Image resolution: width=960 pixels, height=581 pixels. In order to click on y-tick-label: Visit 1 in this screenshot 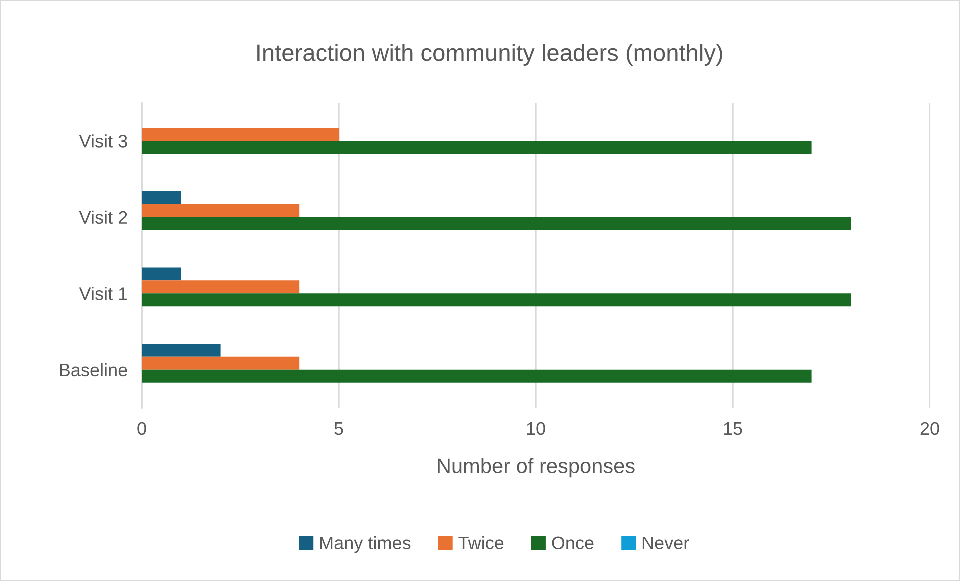, I will do `click(103, 293)`.